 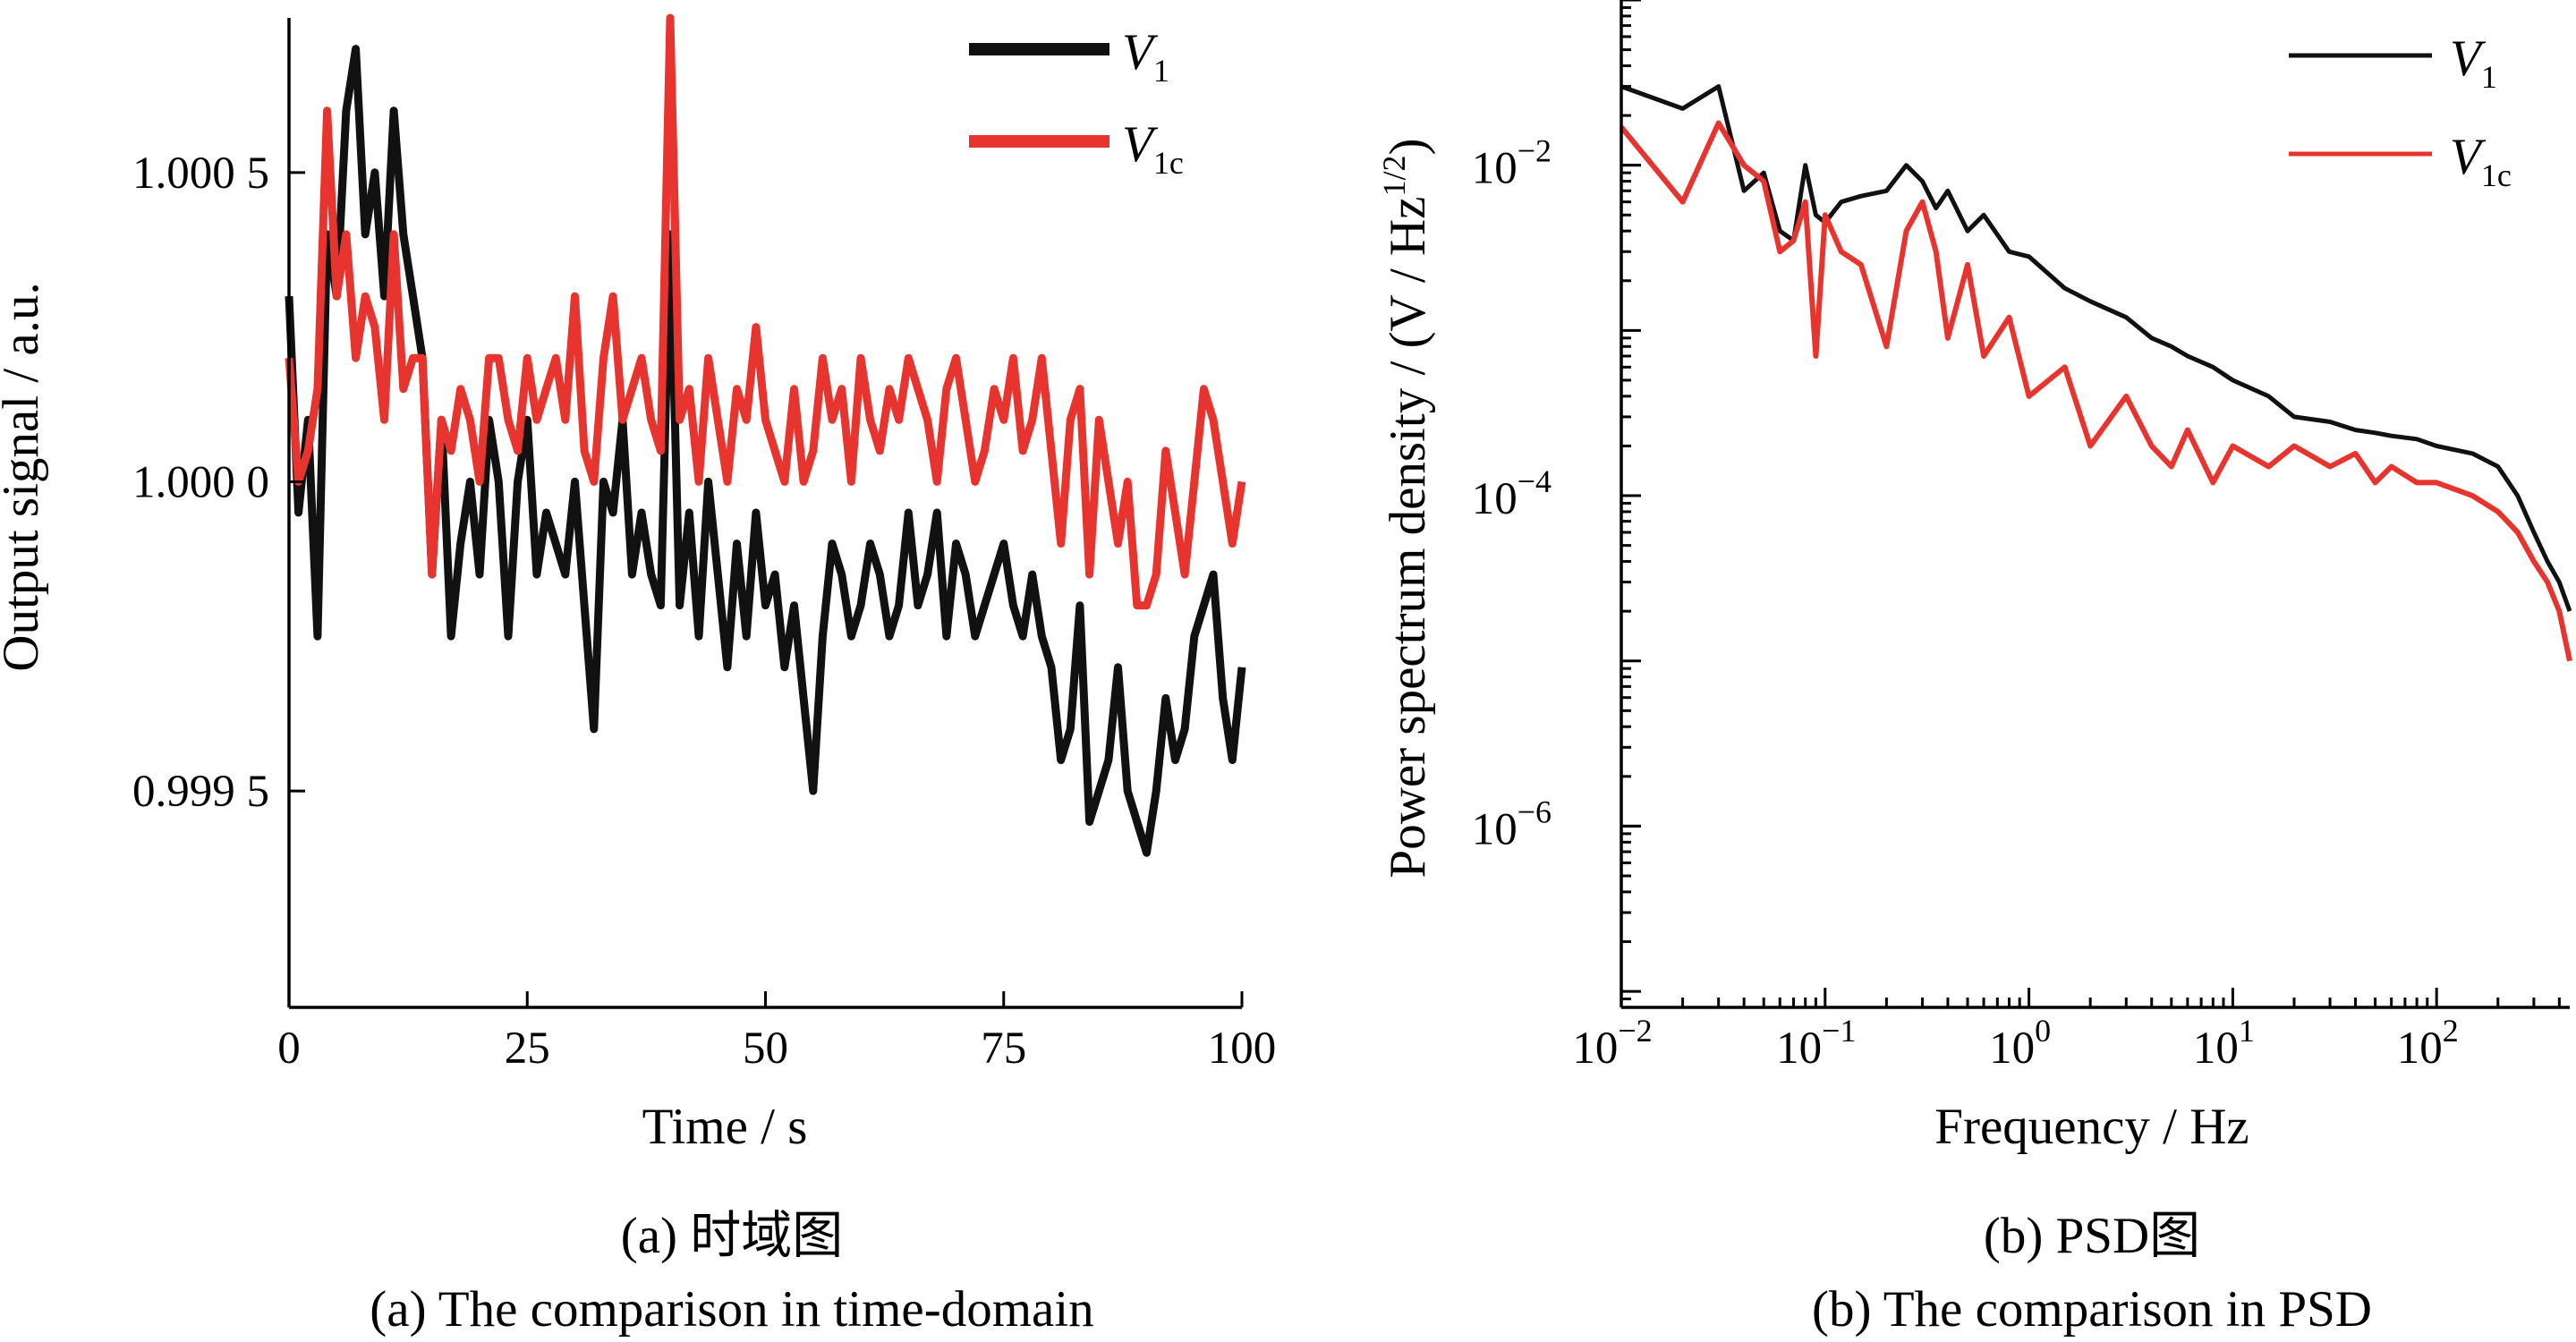 What do you see at coordinates (2092, 1236) in the screenshot?
I see `panel-b-caption-cn: (b) PSD图` at bounding box center [2092, 1236].